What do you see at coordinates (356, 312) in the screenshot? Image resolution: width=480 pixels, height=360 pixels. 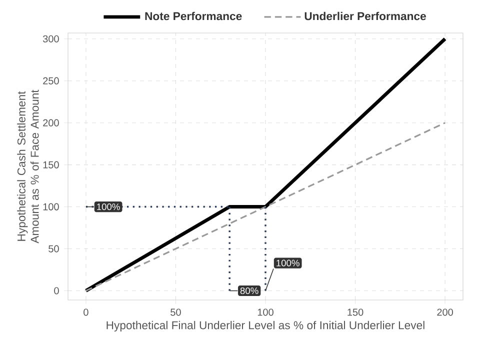 I see `x-tick-label: 150` at bounding box center [356, 312].